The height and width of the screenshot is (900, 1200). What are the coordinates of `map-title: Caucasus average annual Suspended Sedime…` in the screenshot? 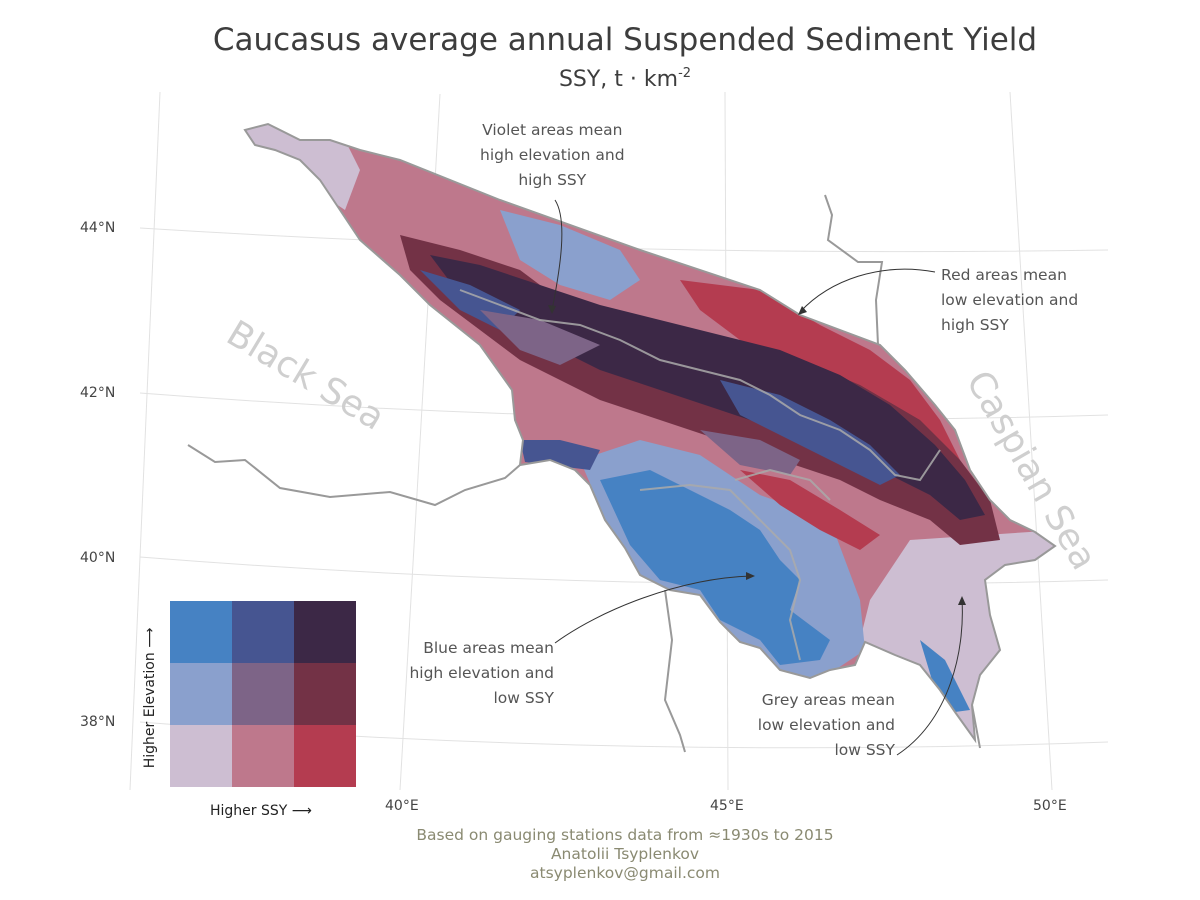 It's located at (625, 40).